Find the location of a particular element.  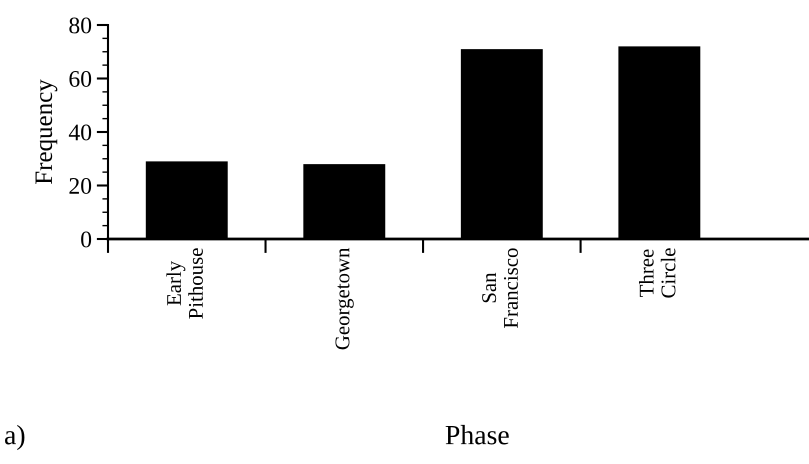

x-tick-label: Three Circle is located at coordinates (657, 273).